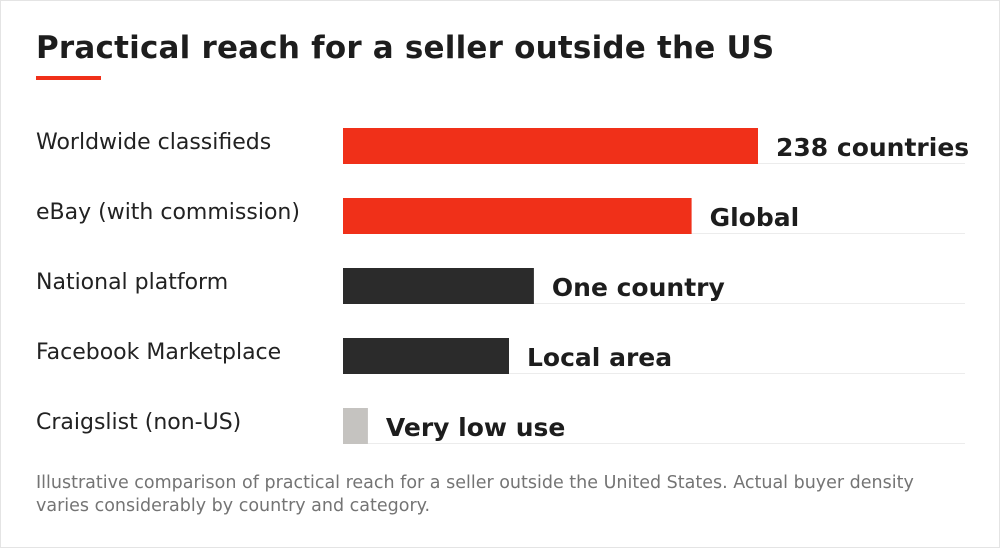 The height and width of the screenshot is (548, 1000). What do you see at coordinates (755, 217) in the screenshot?
I see `value-label: Global` at bounding box center [755, 217].